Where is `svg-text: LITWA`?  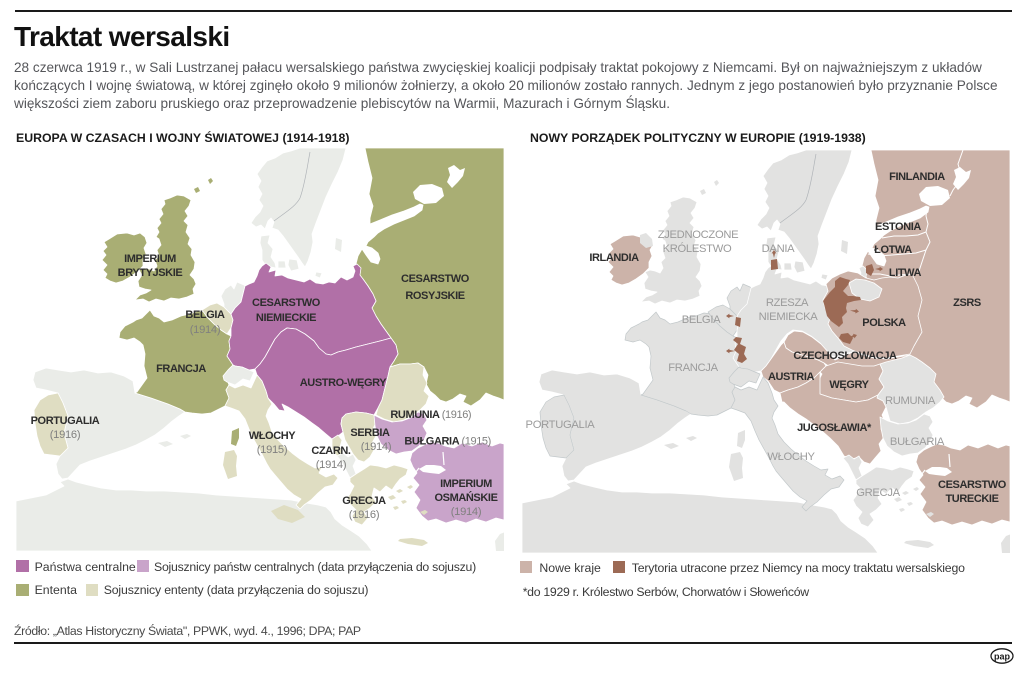 svg-text: LITWA is located at coordinates (905, 273).